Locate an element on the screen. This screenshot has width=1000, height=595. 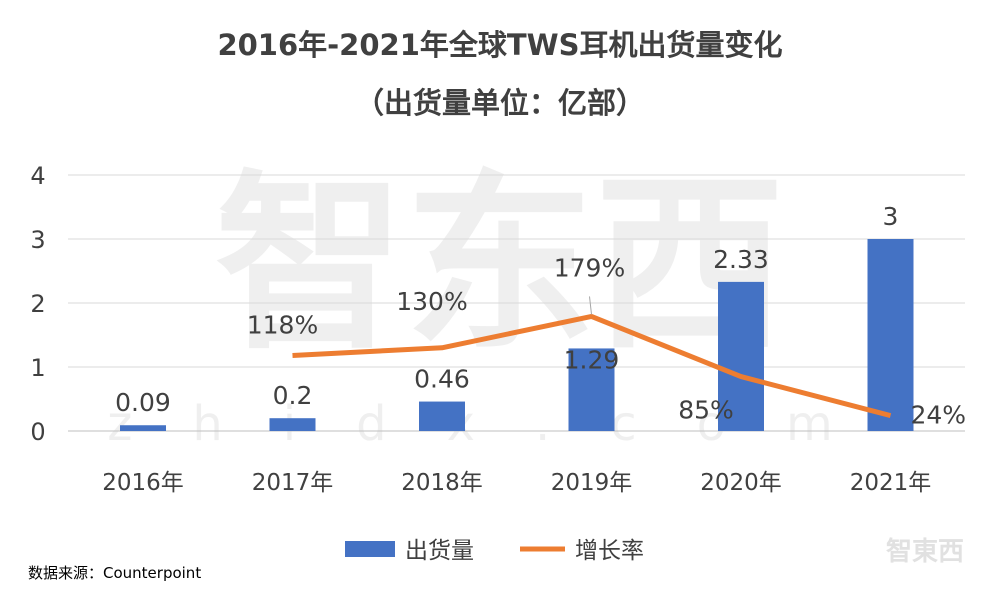
y-tick-label: 3 is located at coordinates (37, 240).